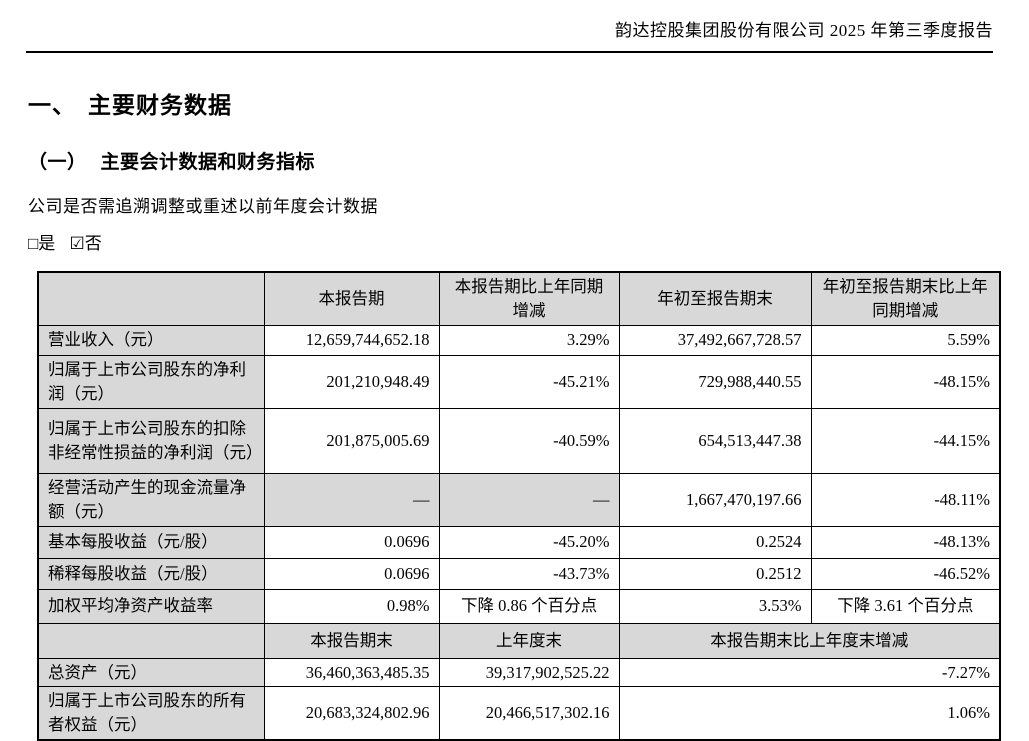 The height and width of the screenshot is (741, 1029). What do you see at coordinates (529, 440) in the screenshot?
I see `value-yoy: -40.59%` at bounding box center [529, 440].